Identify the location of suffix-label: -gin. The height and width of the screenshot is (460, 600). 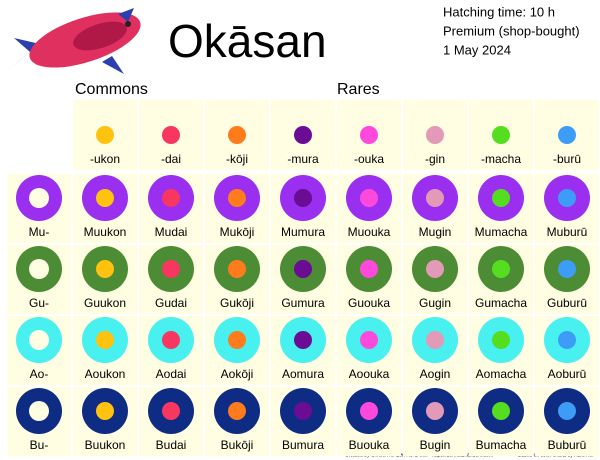
(435, 159).